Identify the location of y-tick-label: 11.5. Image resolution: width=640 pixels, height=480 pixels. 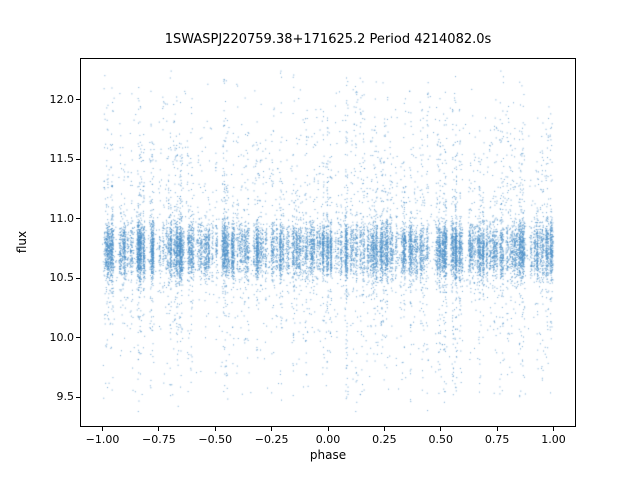
(62, 159).